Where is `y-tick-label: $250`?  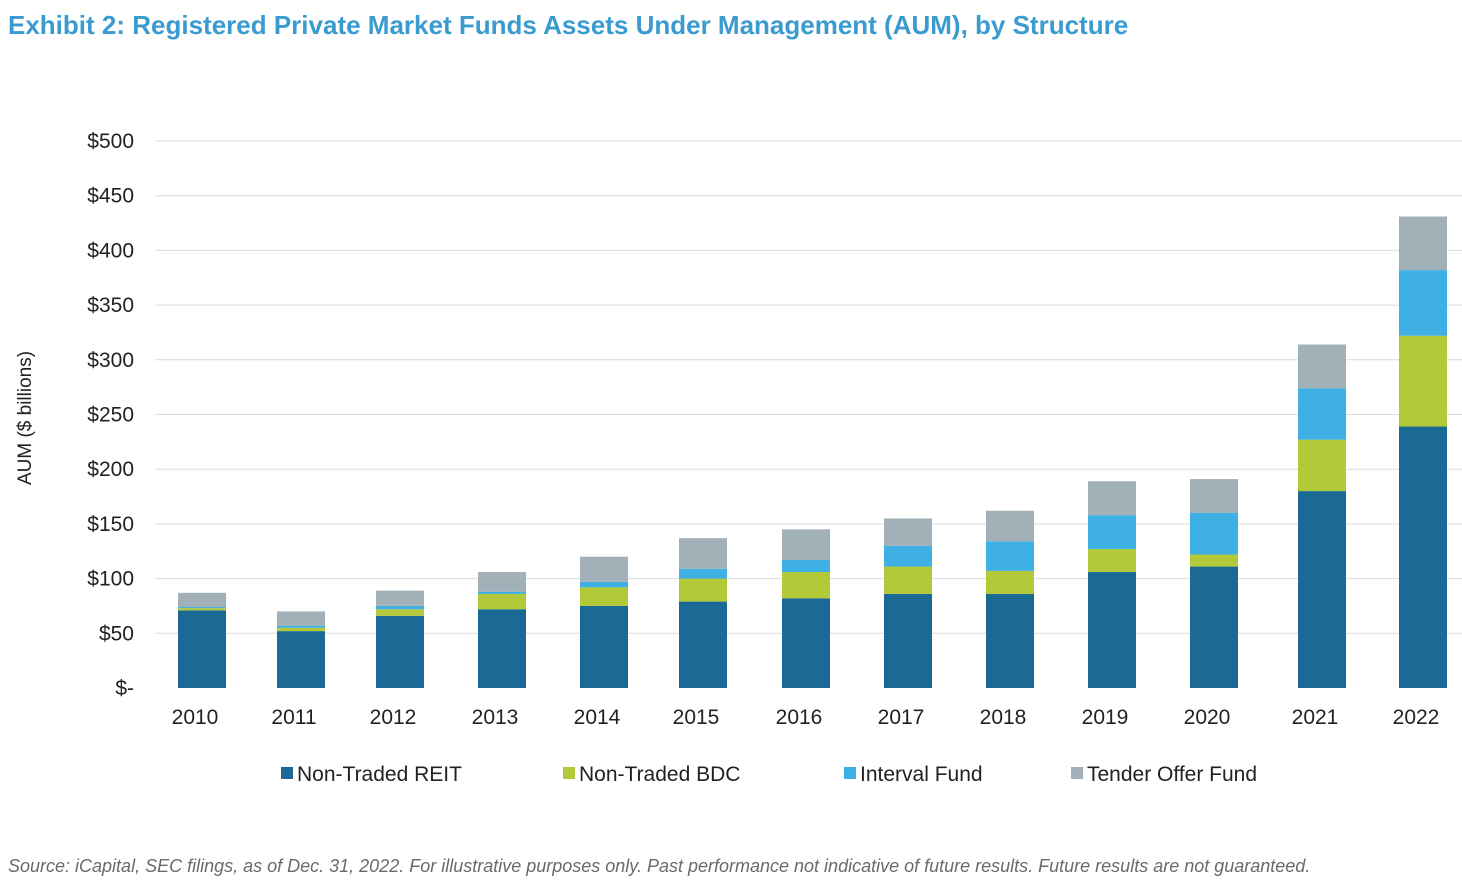
y-tick-label: $250 is located at coordinates (110, 415).